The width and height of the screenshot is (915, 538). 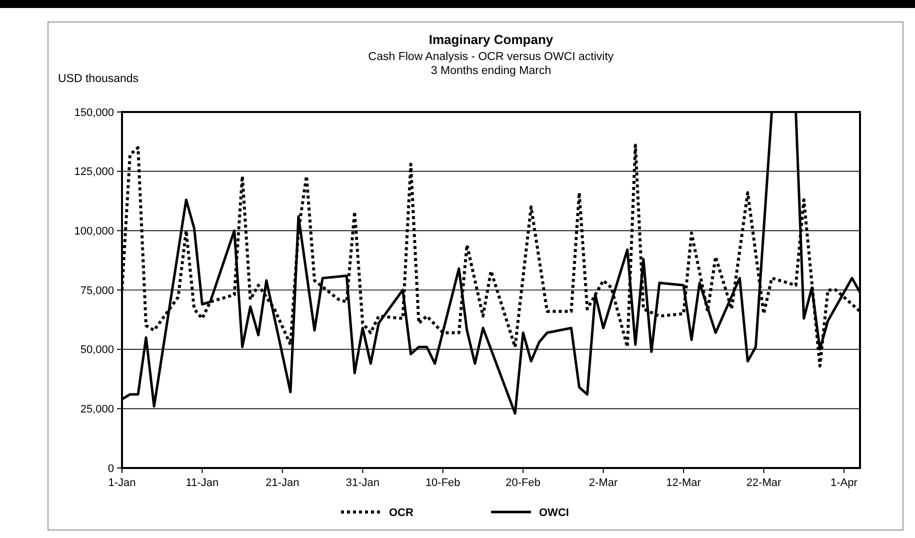 What do you see at coordinates (764, 483) in the screenshot?
I see `x-tick-label: 22-Mar` at bounding box center [764, 483].